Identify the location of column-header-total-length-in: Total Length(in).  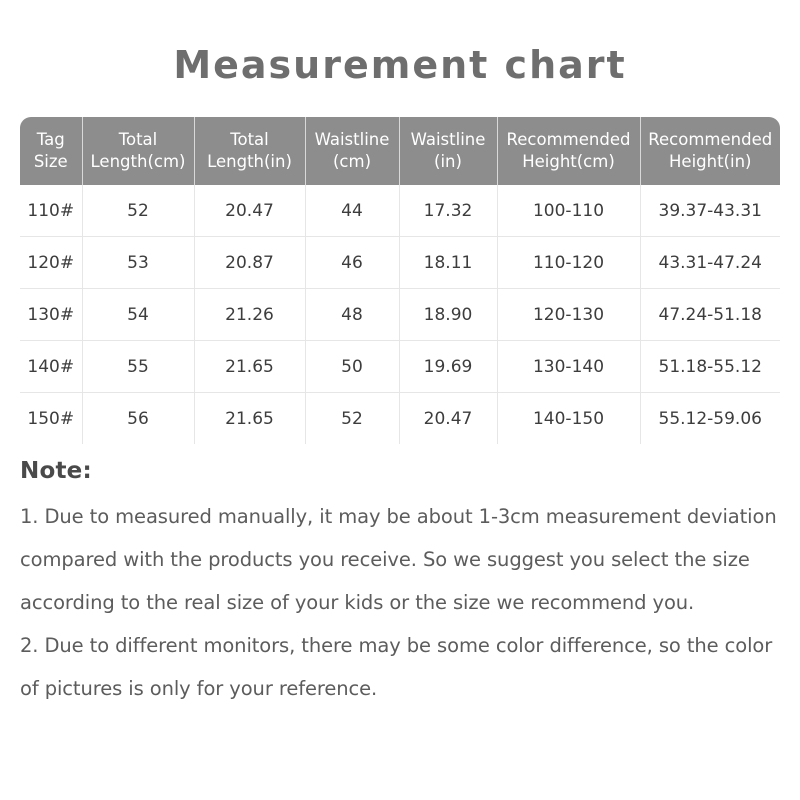
(250, 151).